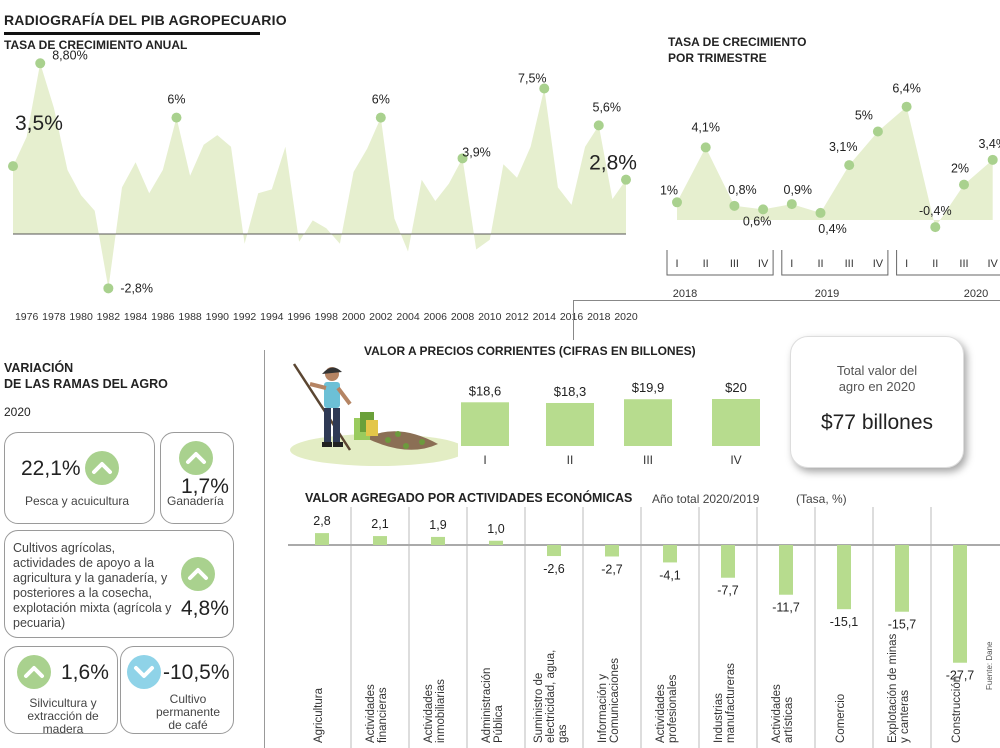 This screenshot has height=748, width=1000. Describe the element at coordinates (85, 672) in the screenshot. I see `rama-value: 1,6%` at that location.